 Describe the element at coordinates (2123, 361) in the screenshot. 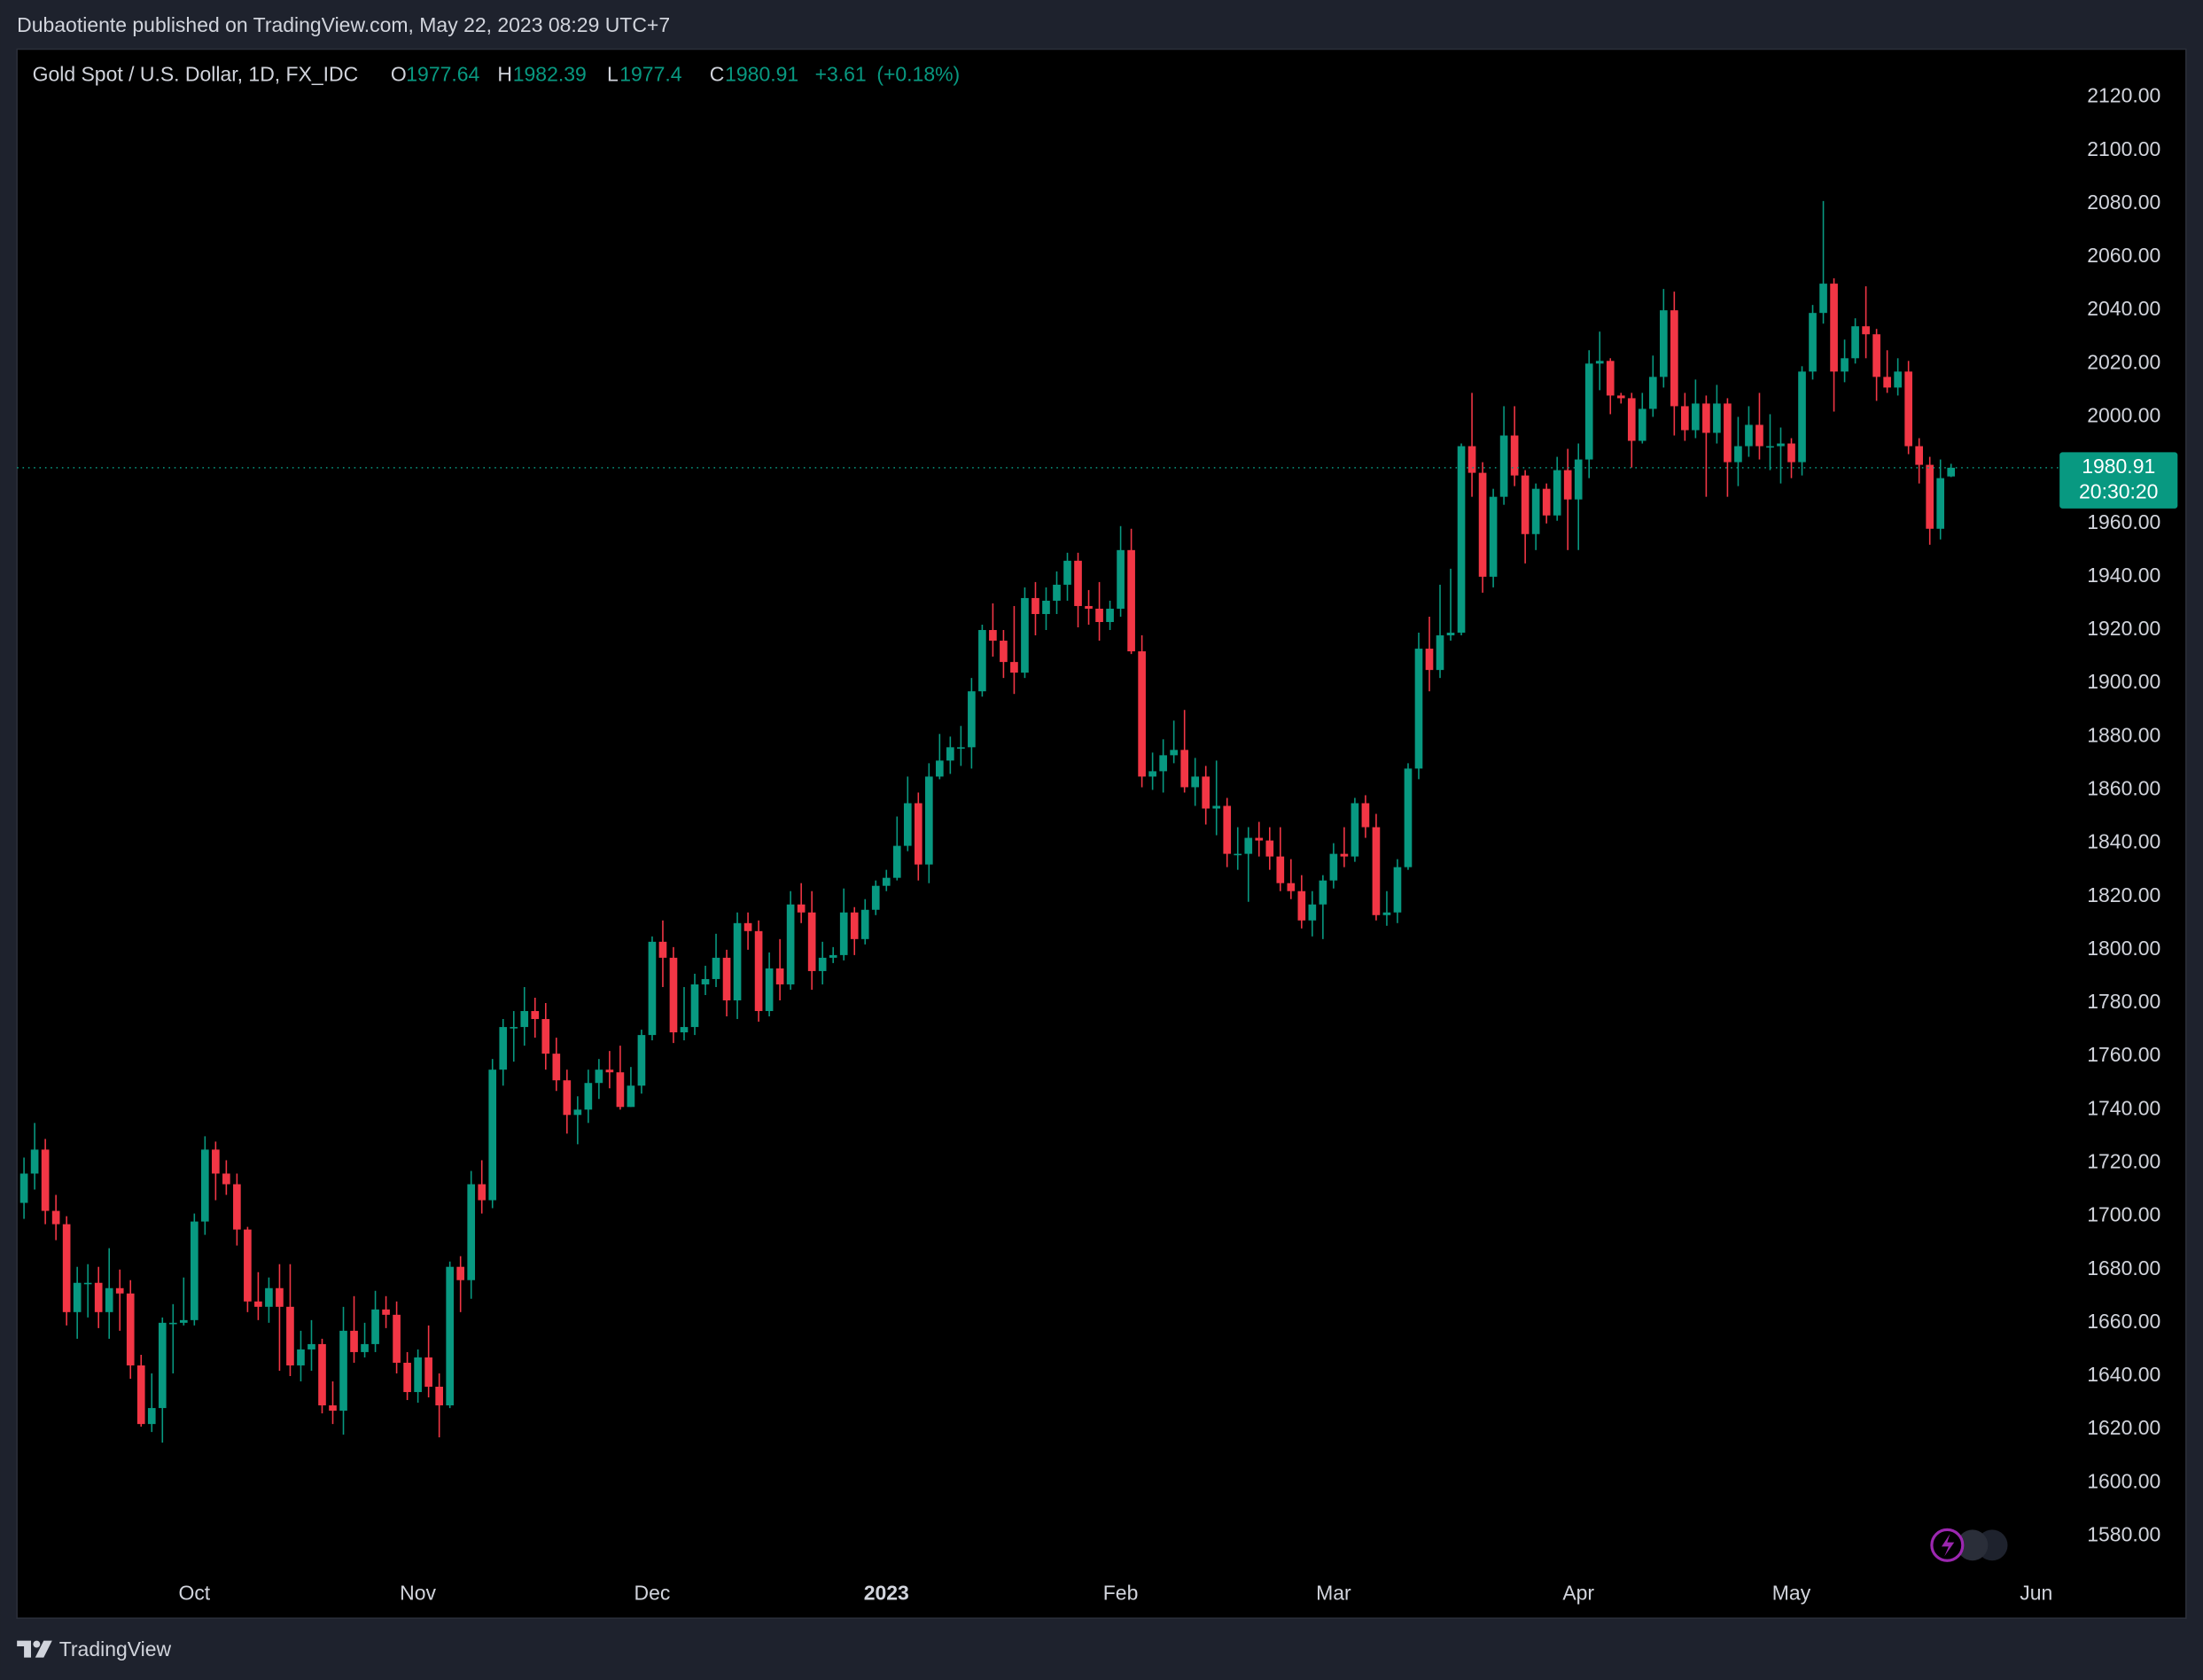

I see `y-tick-label: 2020.00` at that location.